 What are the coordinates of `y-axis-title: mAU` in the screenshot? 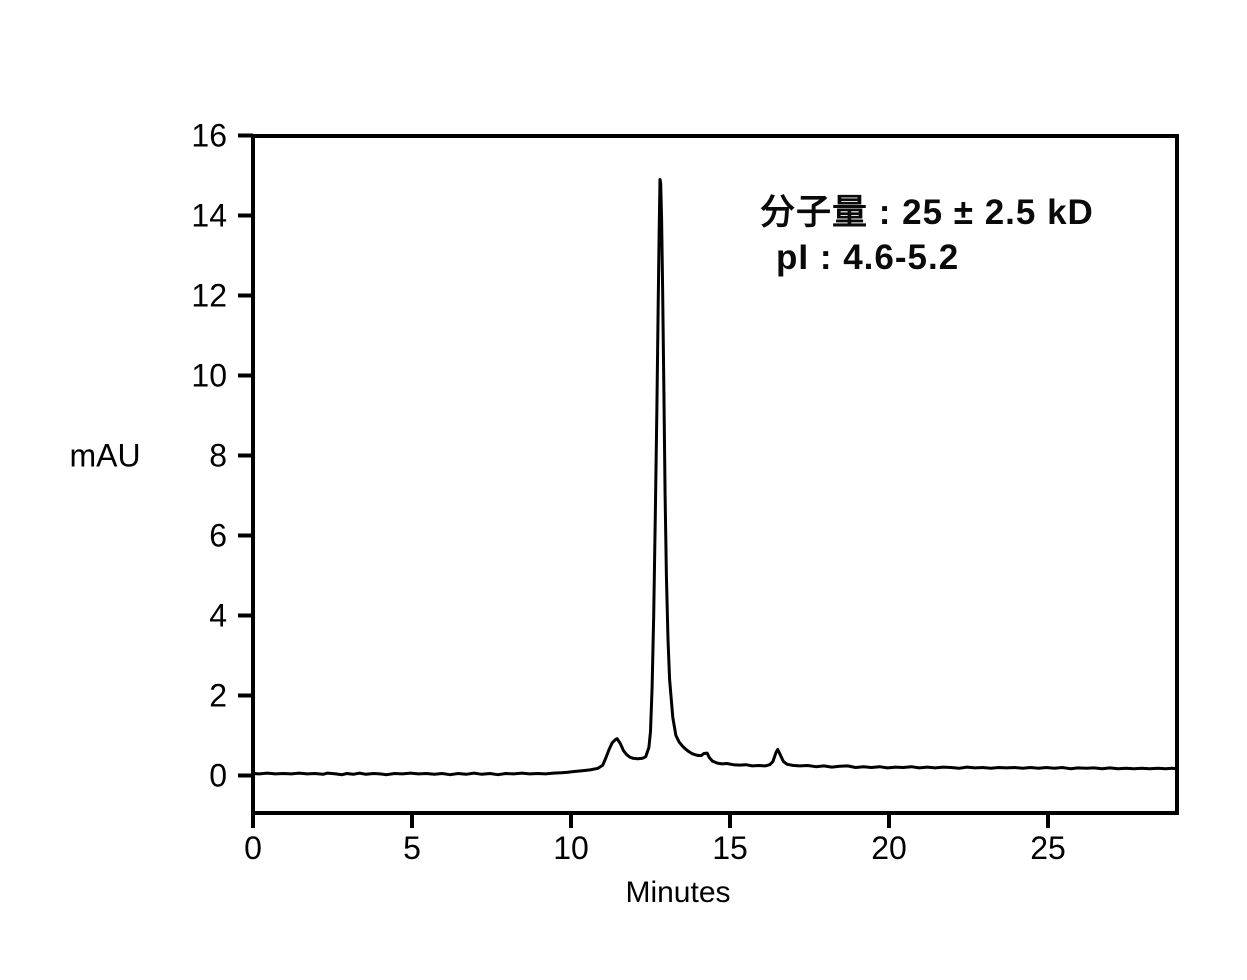 It's located at (104, 456).